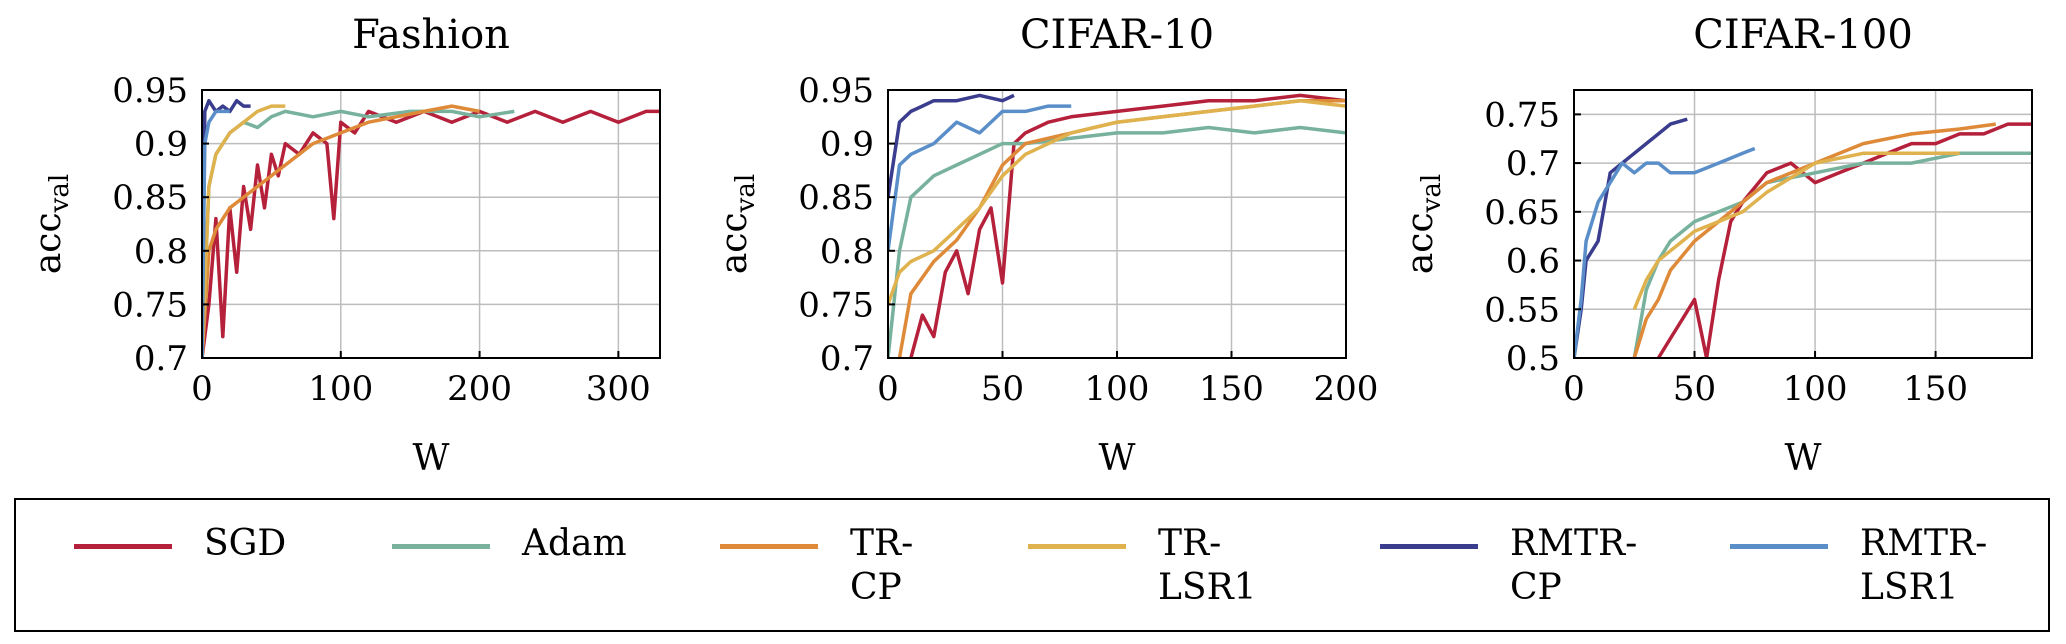 The height and width of the screenshot is (644, 2066). I want to click on legend-label: TR- CP, so click(882, 565).